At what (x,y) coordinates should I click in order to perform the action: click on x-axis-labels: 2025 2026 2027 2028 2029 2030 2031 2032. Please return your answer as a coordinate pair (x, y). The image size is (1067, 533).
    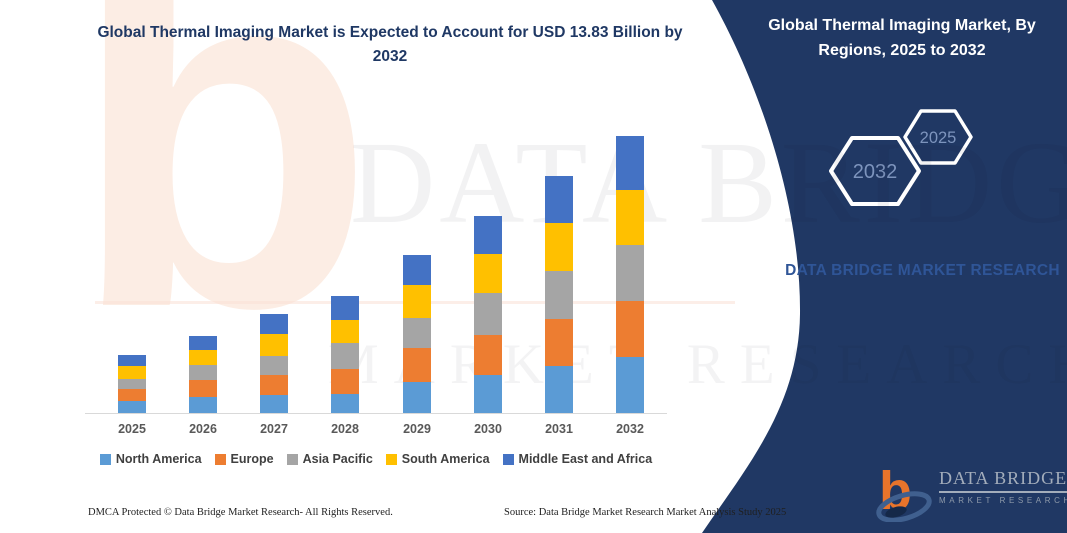
    Looking at the image, I should click on (376, 431).